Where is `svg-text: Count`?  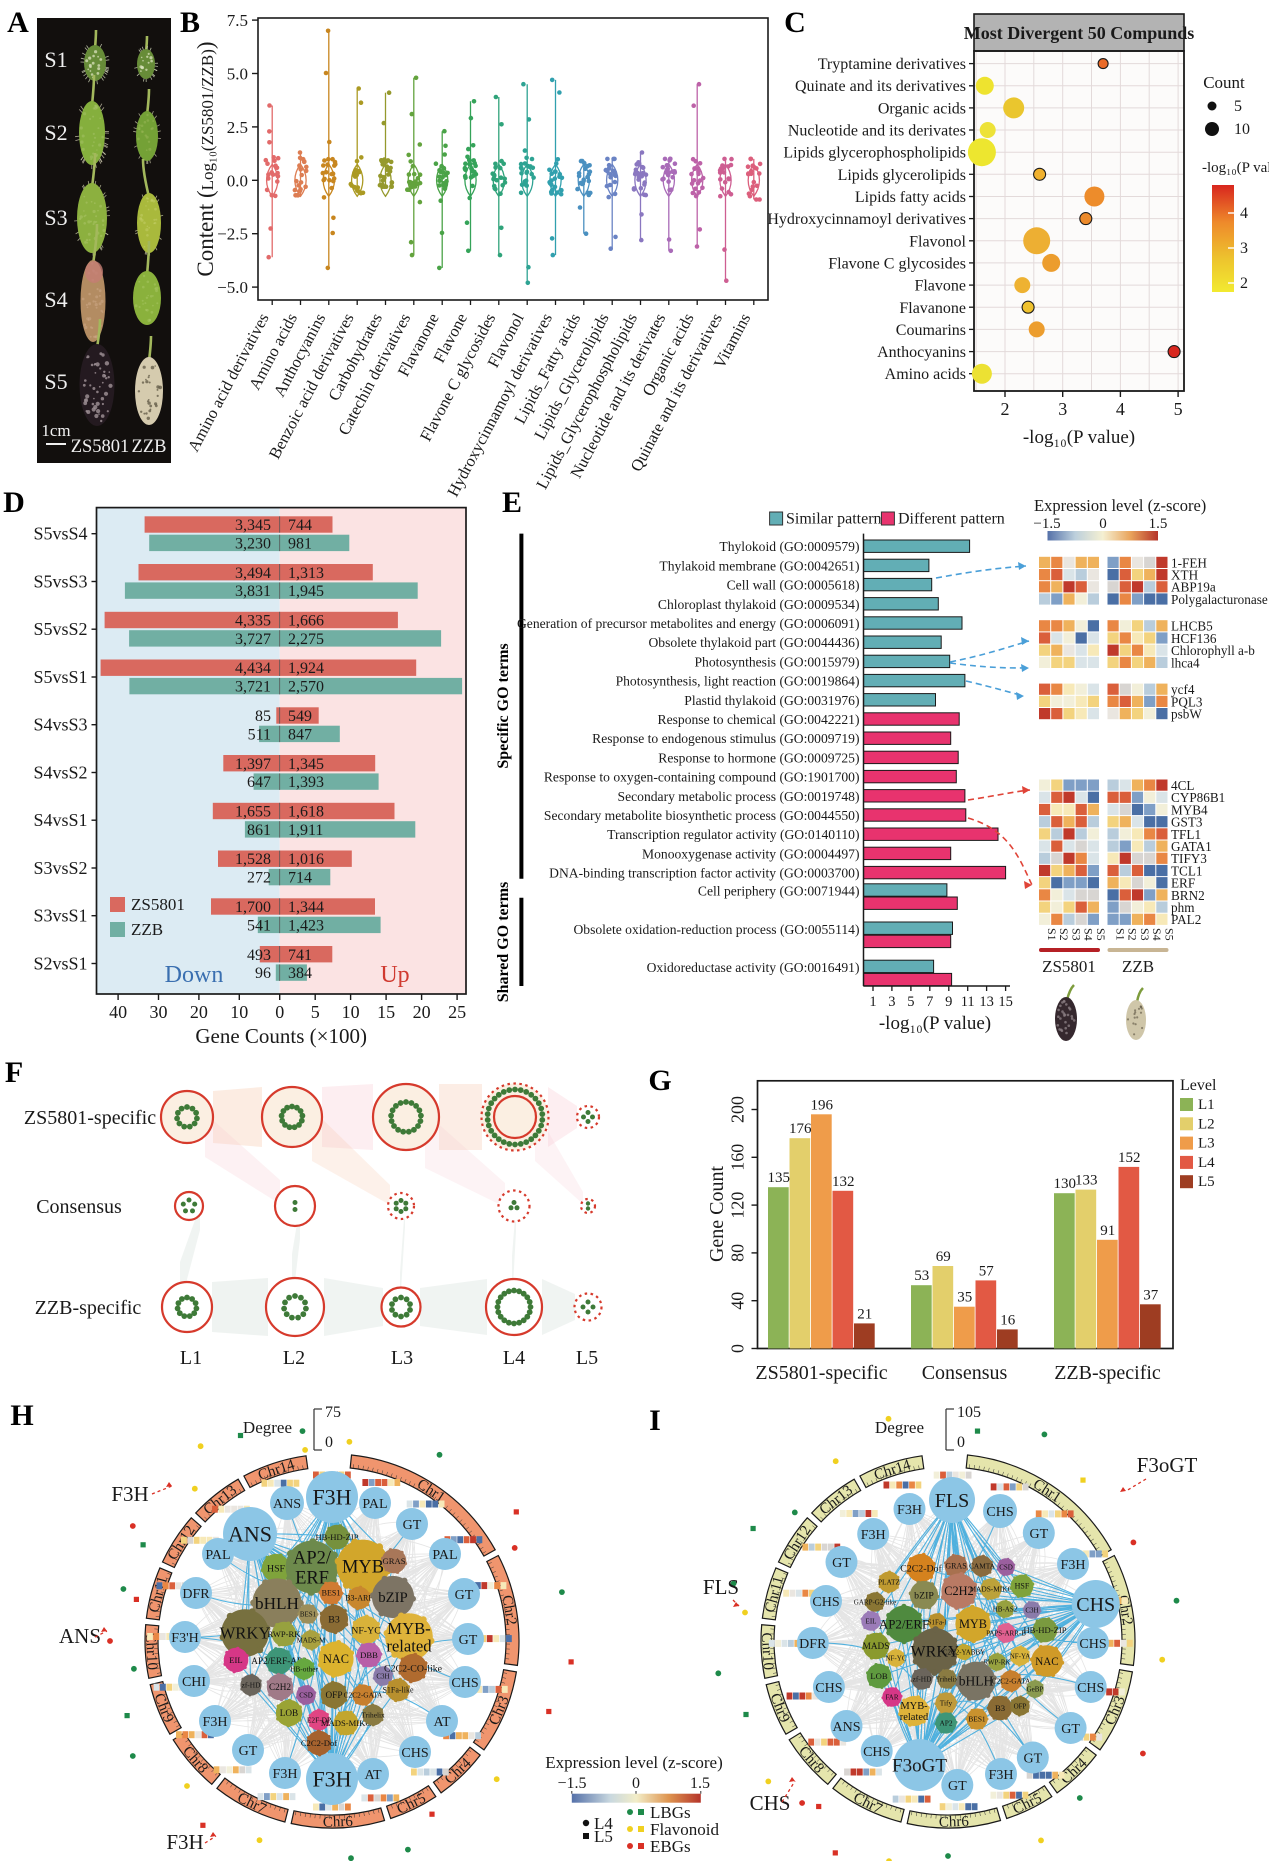 svg-text: Count is located at coordinates (1224, 82).